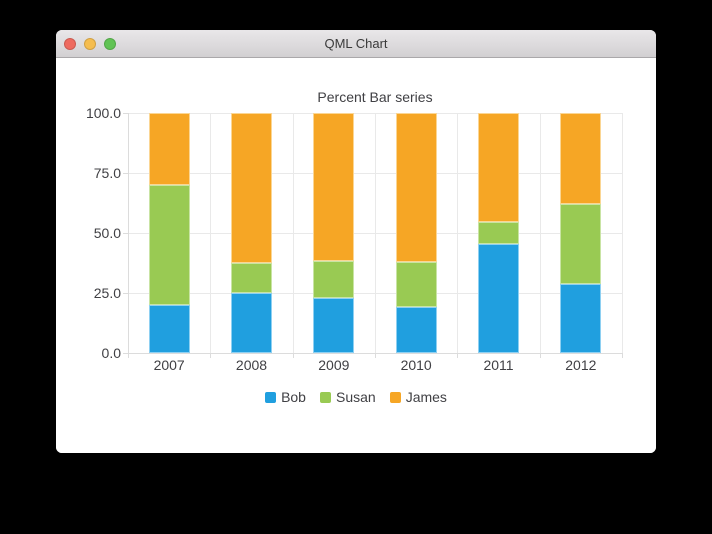  I want to click on y-axis-label: 50.0, so click(107, 233).